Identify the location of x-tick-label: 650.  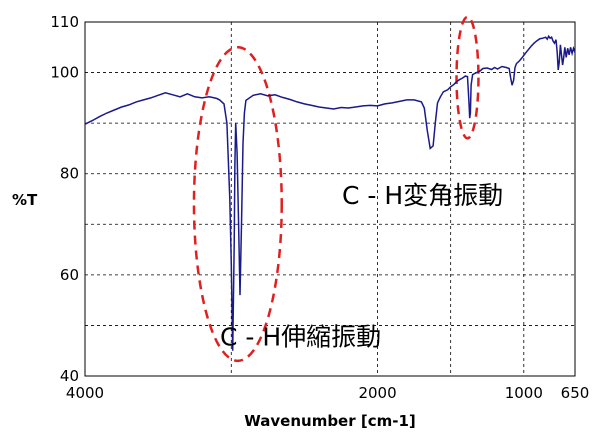
(575, 393).